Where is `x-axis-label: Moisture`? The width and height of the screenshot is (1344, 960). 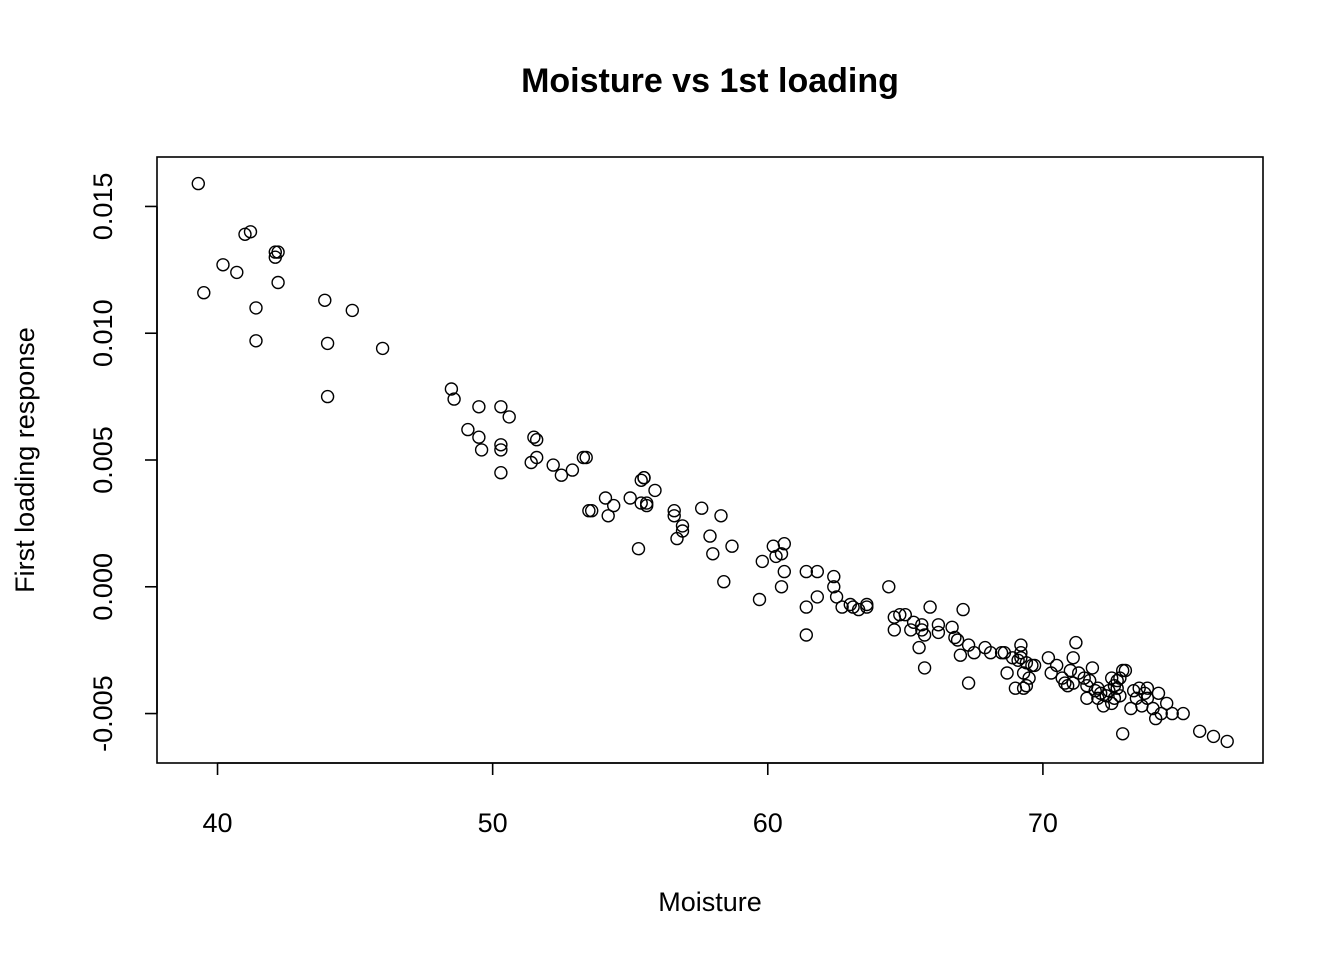 x-axis-label: Moisture is located at coordinates (710, 902).